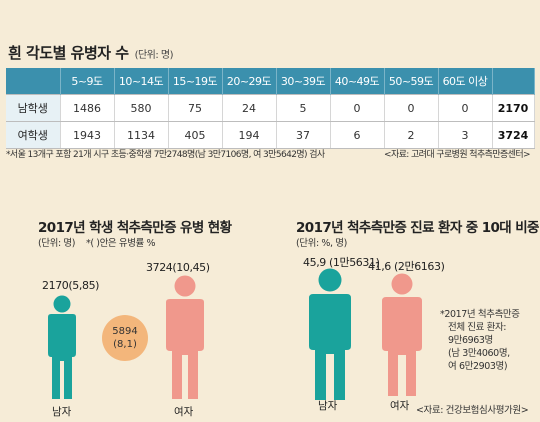 Image resolution: width=540 pixels, height=422 pixels. What do you see at coordinates (87, 108) in the screenshot?
I see `table-cell: 1486` at bounding box center [87, 108].